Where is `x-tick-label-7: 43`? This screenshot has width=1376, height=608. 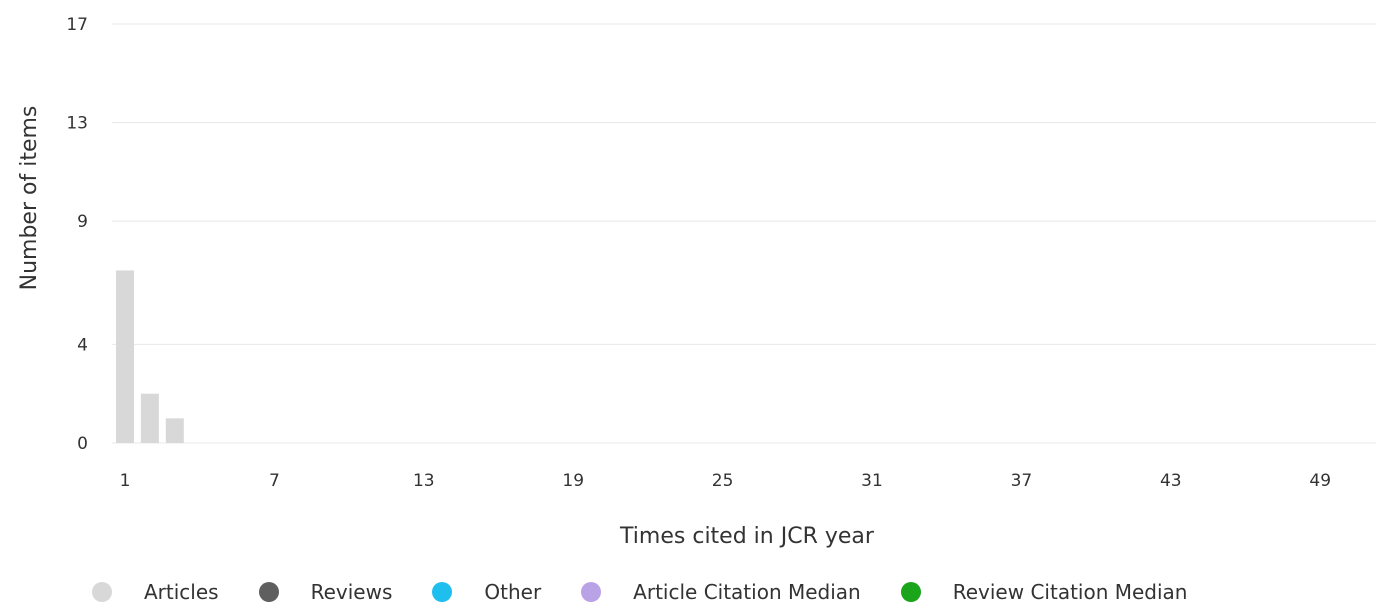 x-tick-label-7: 43 is located at coordinates (1171, 481).